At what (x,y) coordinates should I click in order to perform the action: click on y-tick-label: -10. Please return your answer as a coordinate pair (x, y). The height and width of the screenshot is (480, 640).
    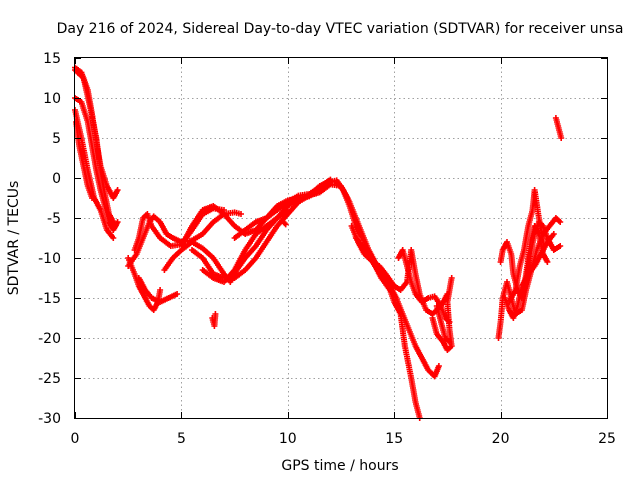
    Looking at the image, I should click on (49, 259).